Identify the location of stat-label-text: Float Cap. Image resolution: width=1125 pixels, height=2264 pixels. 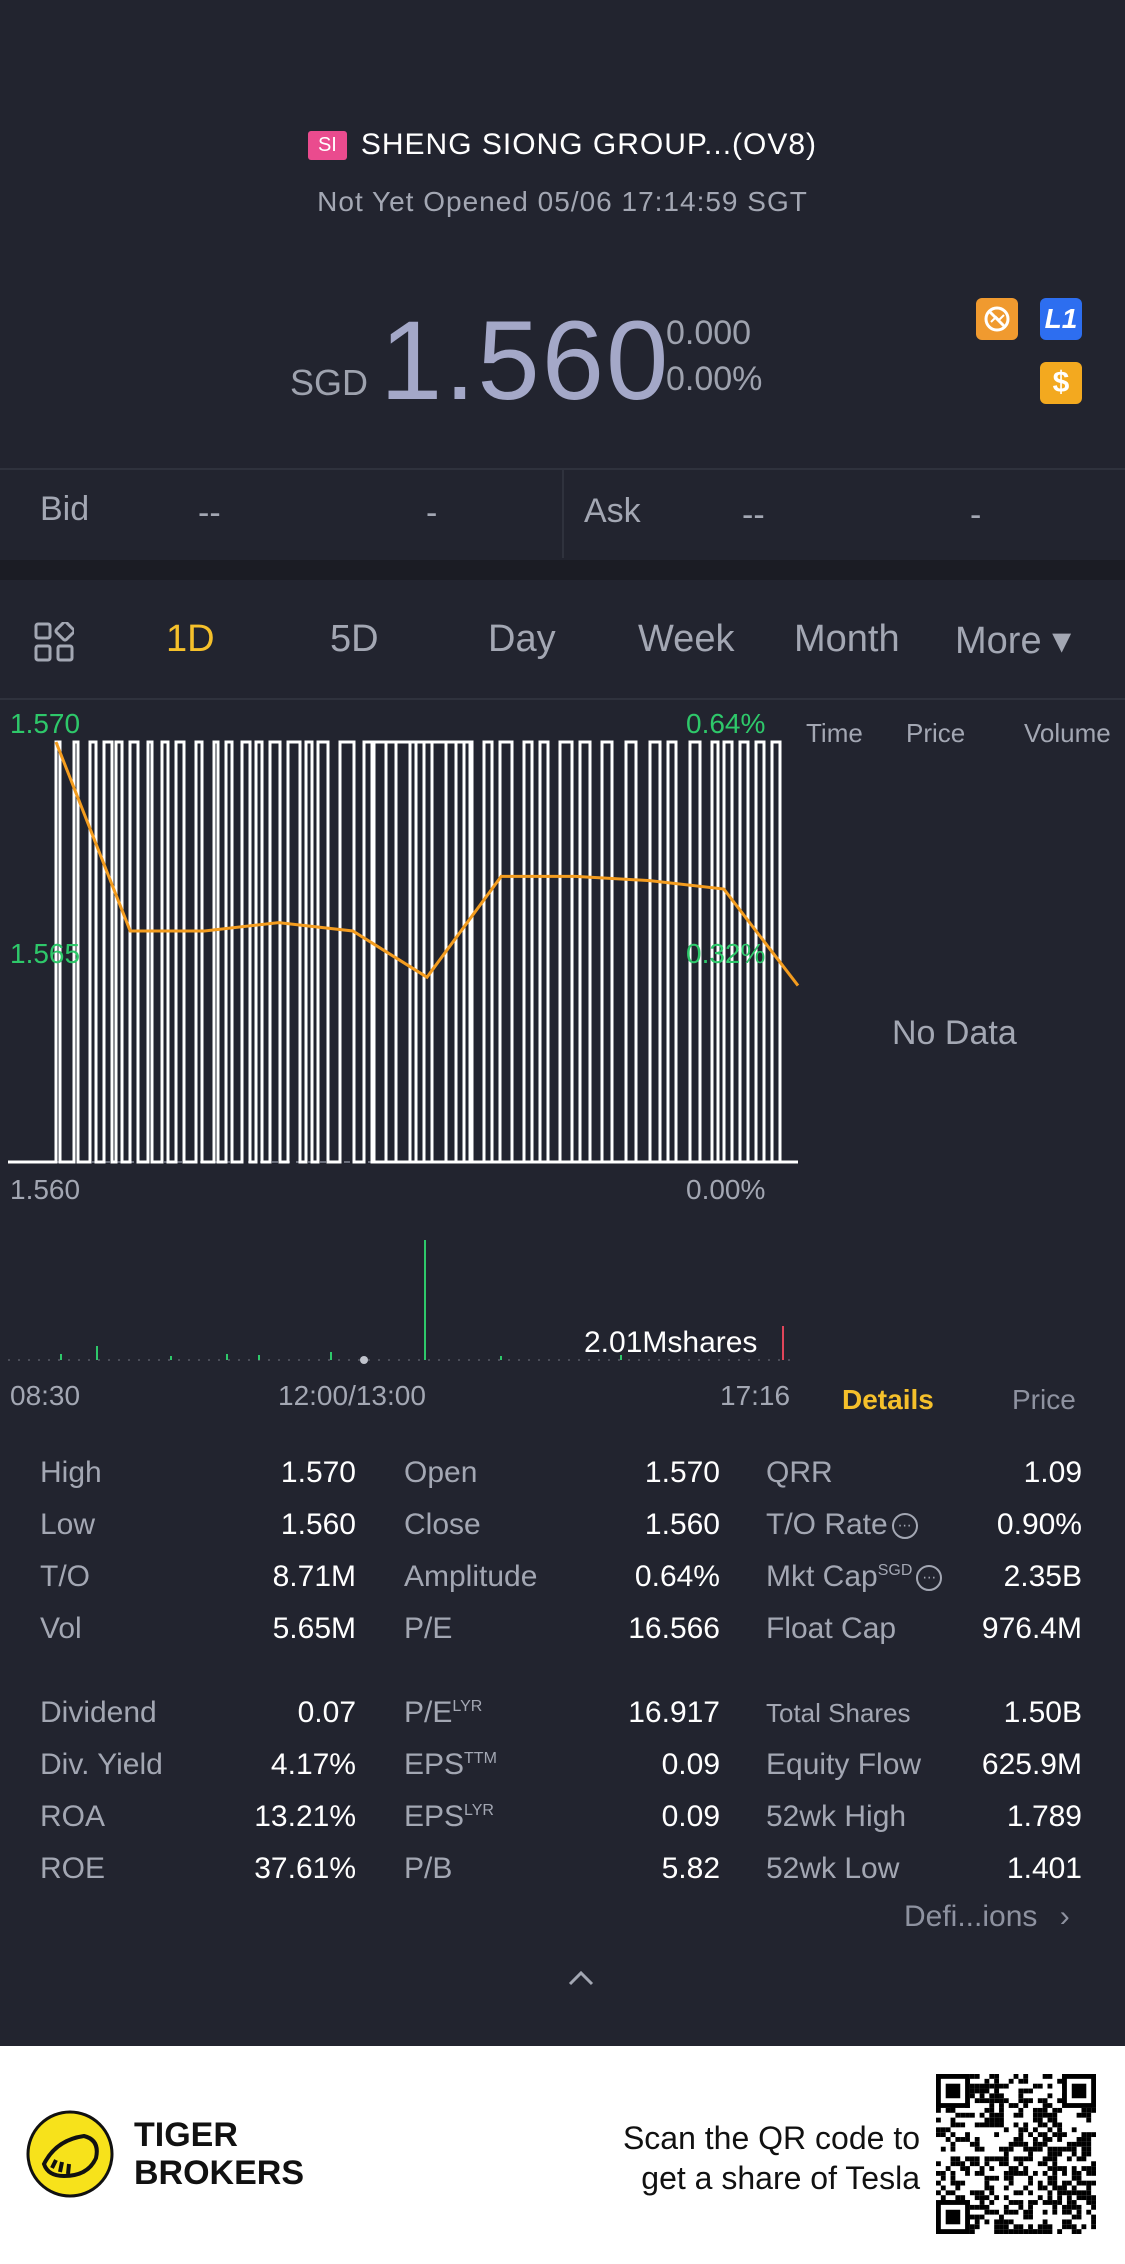
(831, 1628).